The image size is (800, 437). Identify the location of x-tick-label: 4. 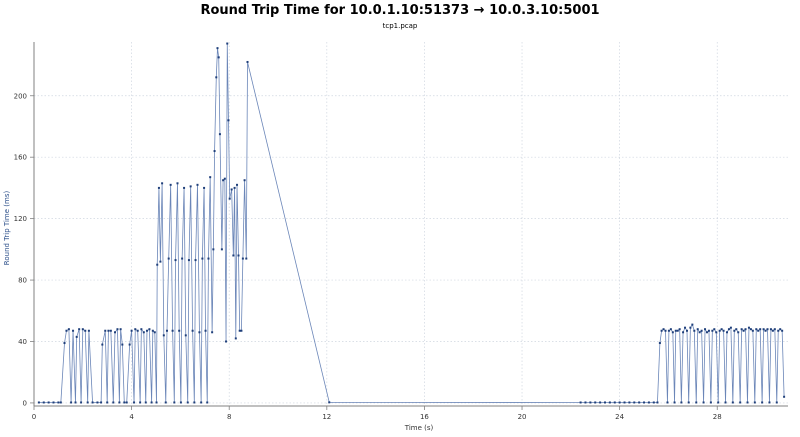
(131, 417).